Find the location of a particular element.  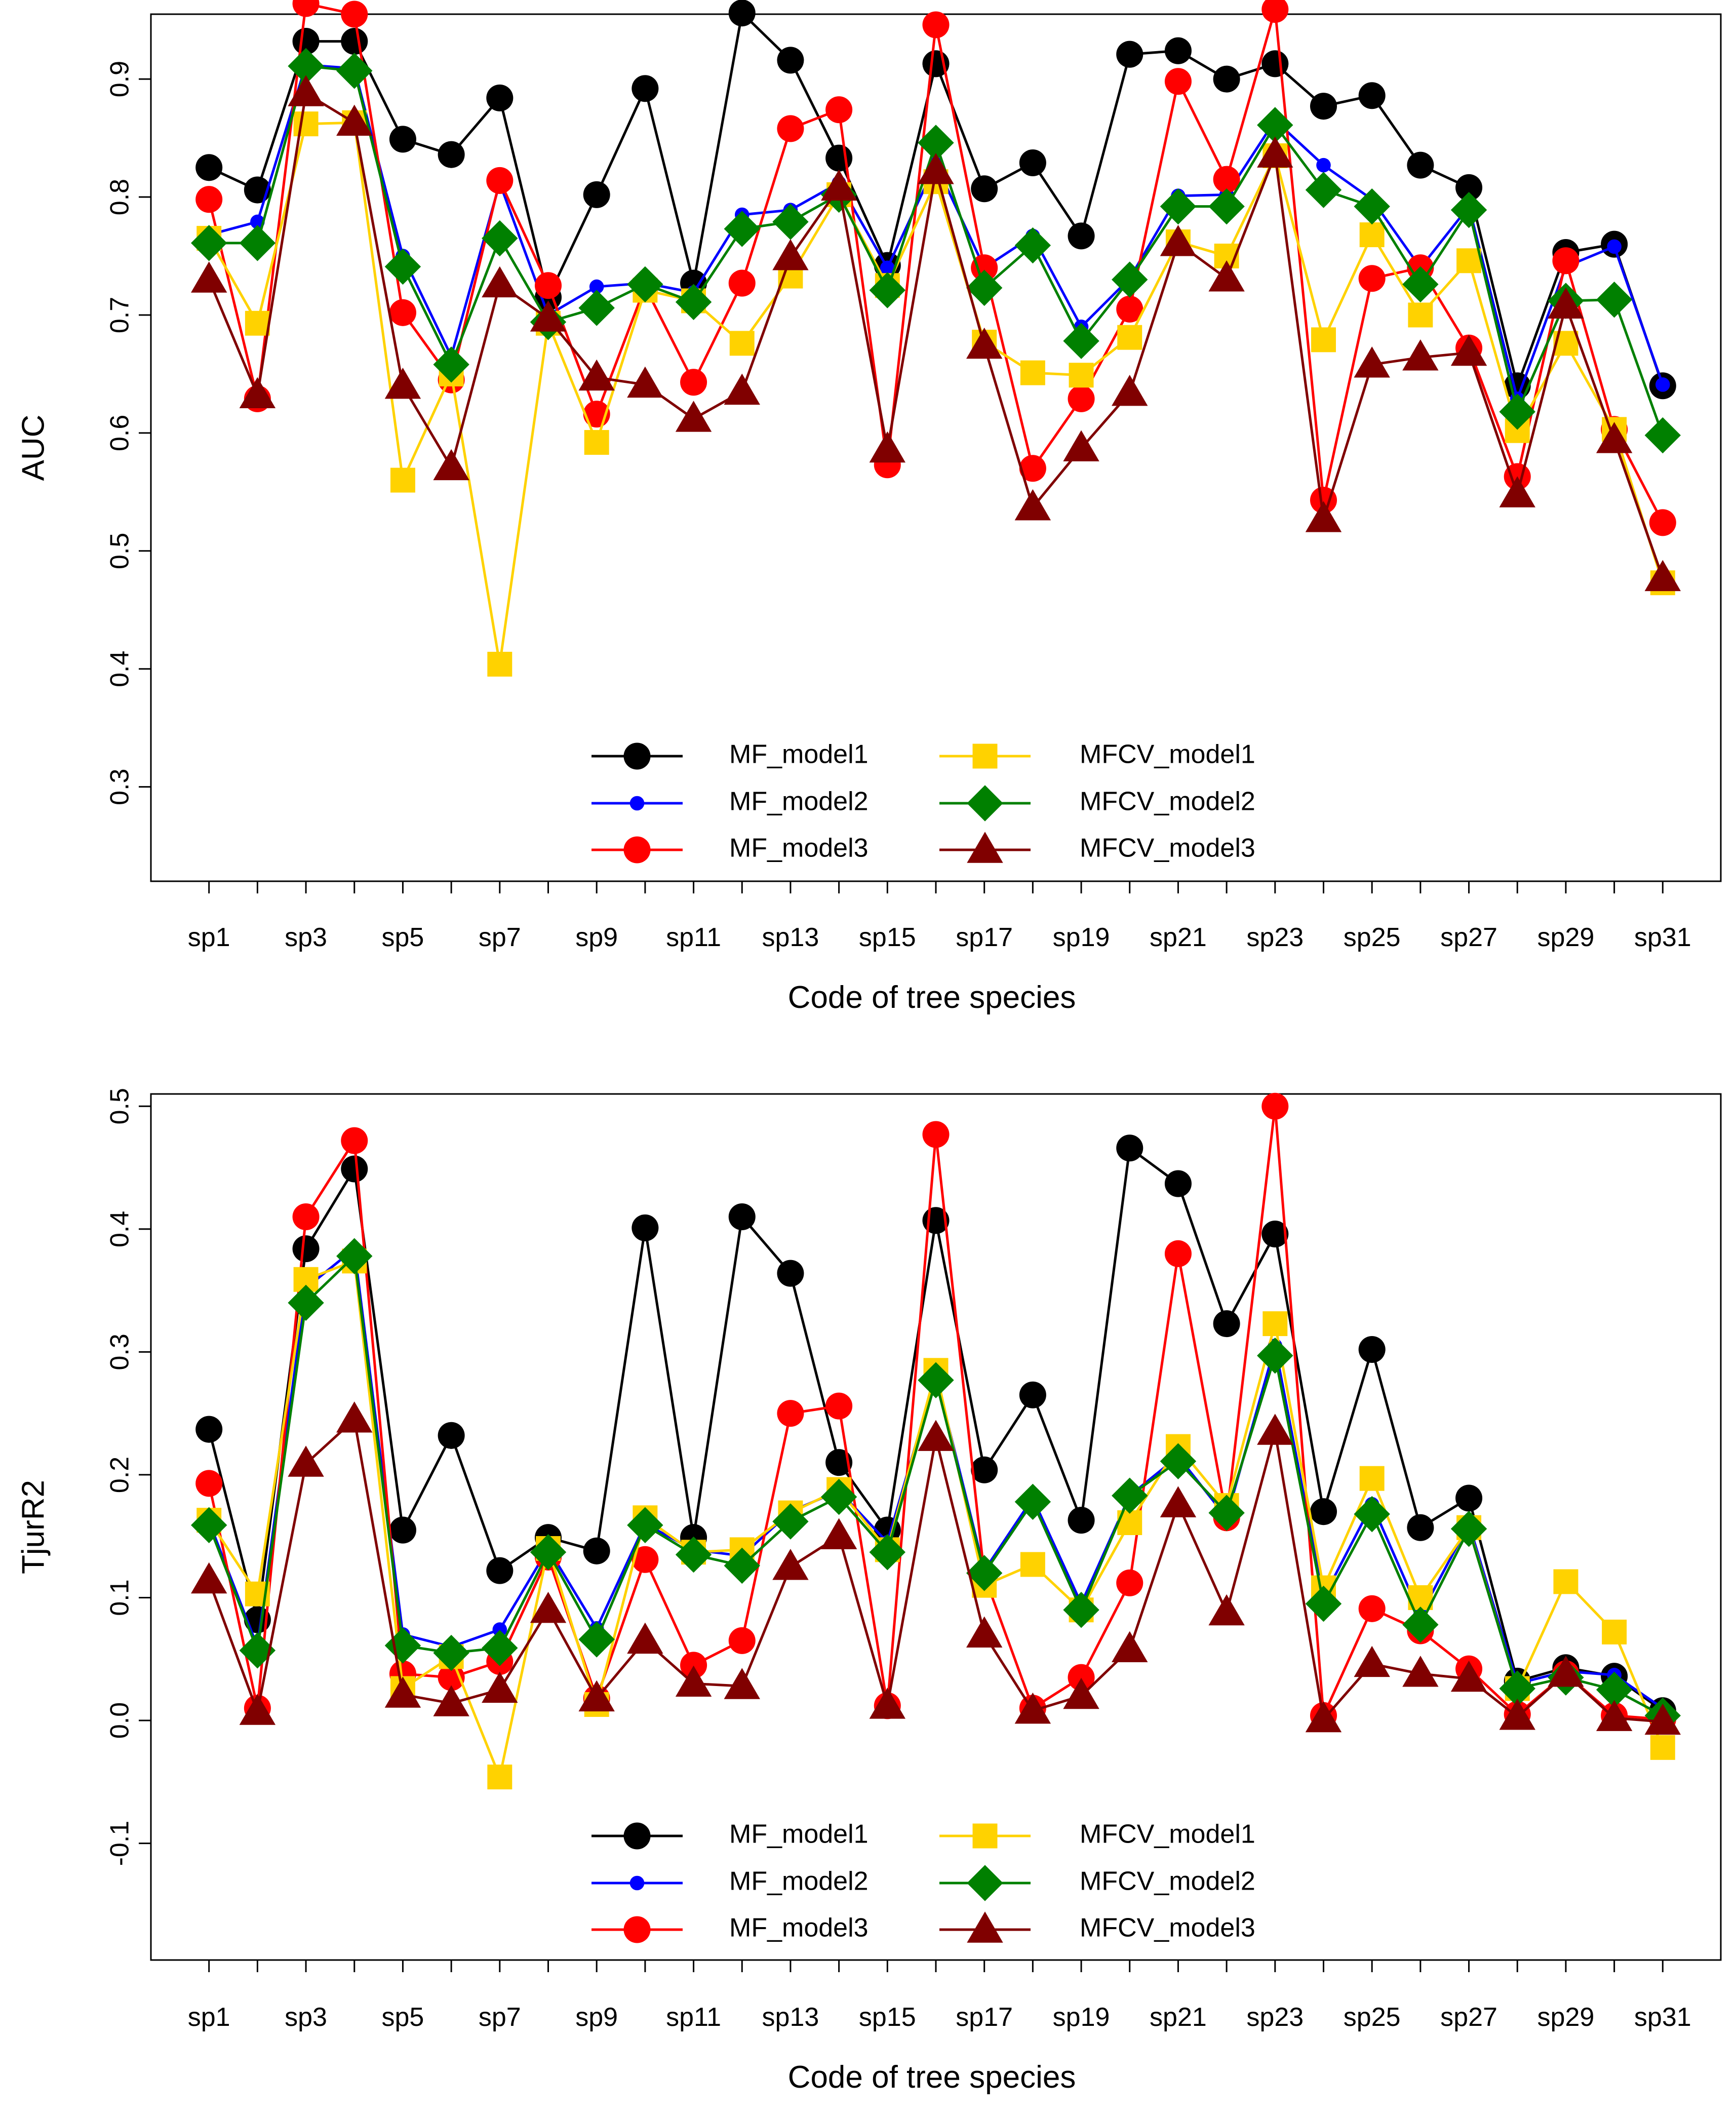

legend-marker is located at coordinates (637, 1836).